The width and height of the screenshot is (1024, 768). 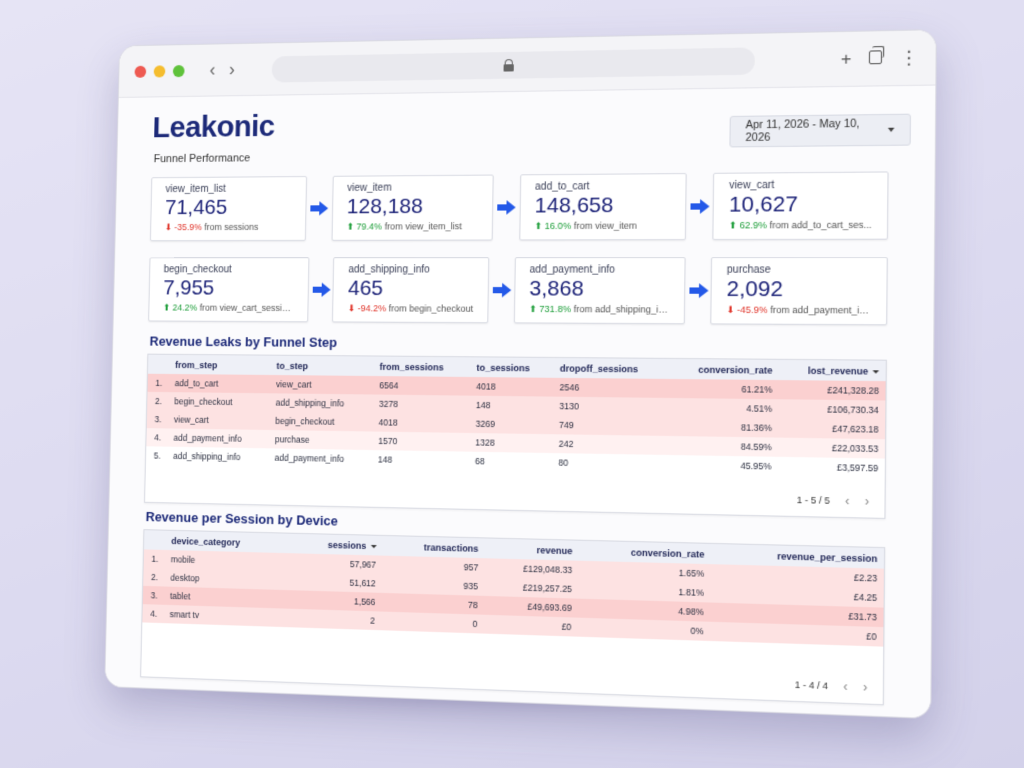 What do you see at coordinates (242, 519) in the screenshot?
I see `device-table-title: Revenue per Session by Device` at bounding box center [242, 519].